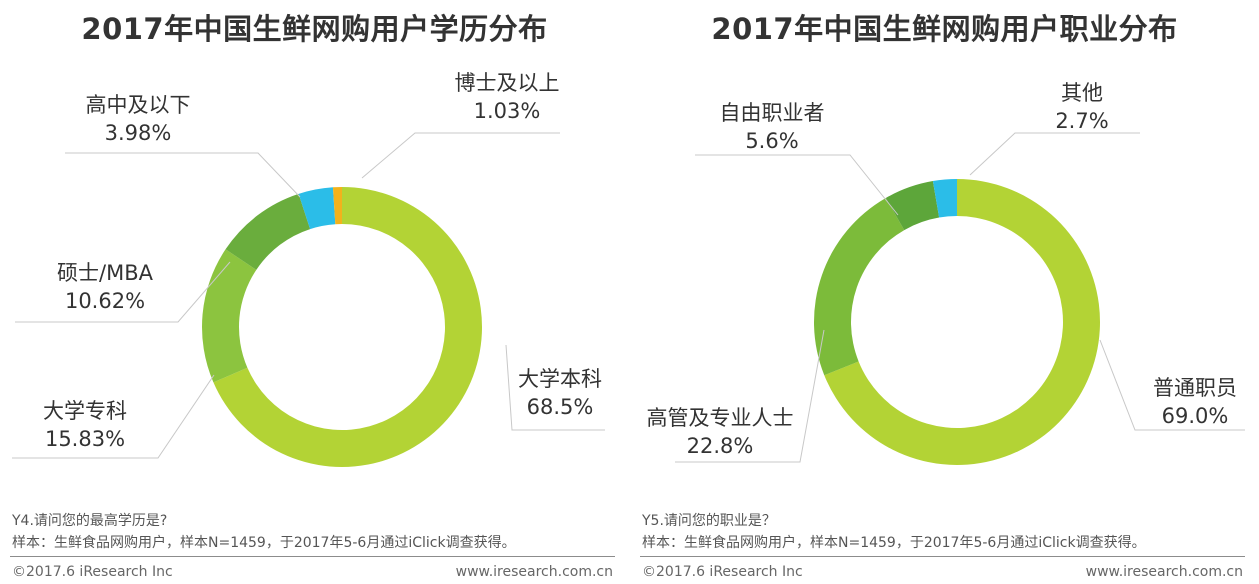  I want to click on slice-name-label: 高中及以下, so click(138, 105).